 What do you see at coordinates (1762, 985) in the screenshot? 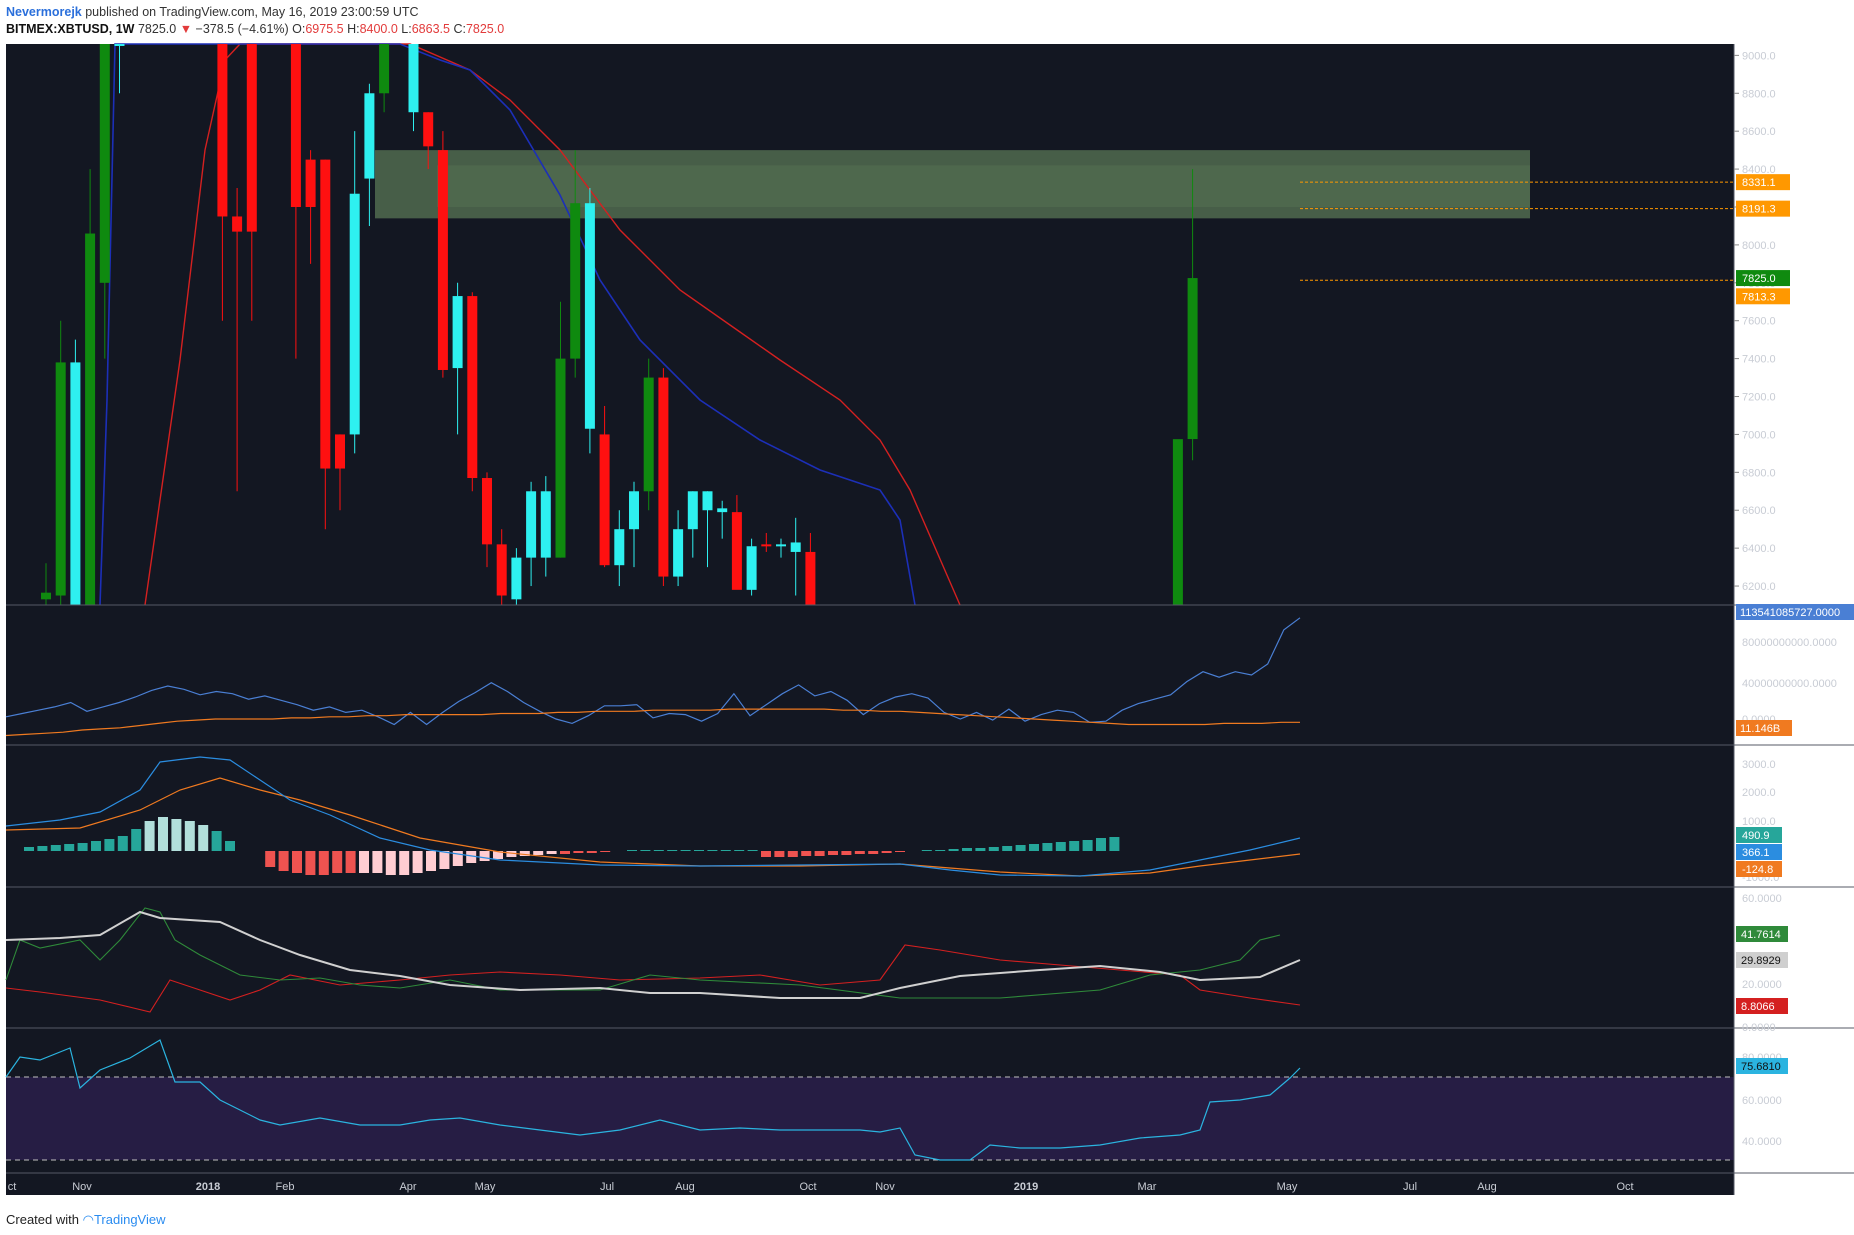
I see `dmi-tick-label: 20.0000` at bounding box center [1762, 985].